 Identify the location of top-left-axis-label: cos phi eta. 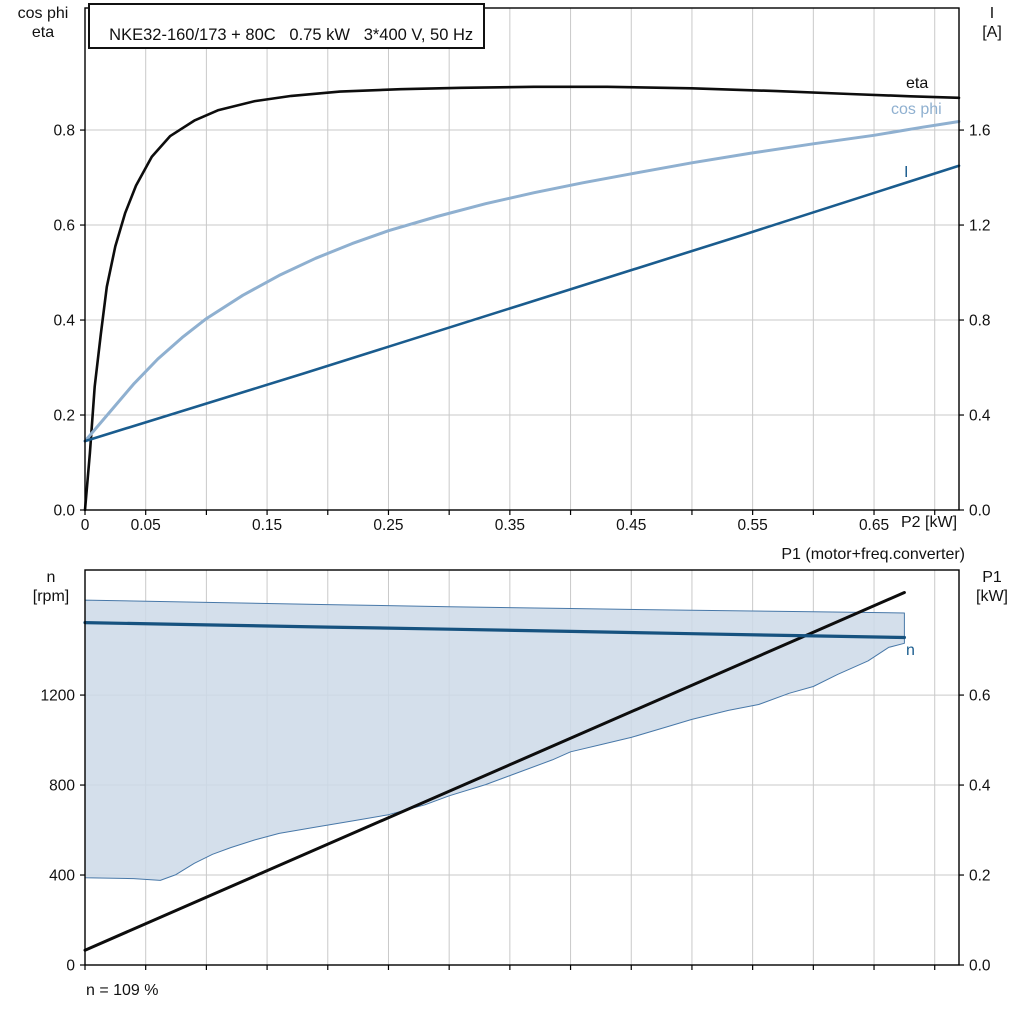
(43, 23).